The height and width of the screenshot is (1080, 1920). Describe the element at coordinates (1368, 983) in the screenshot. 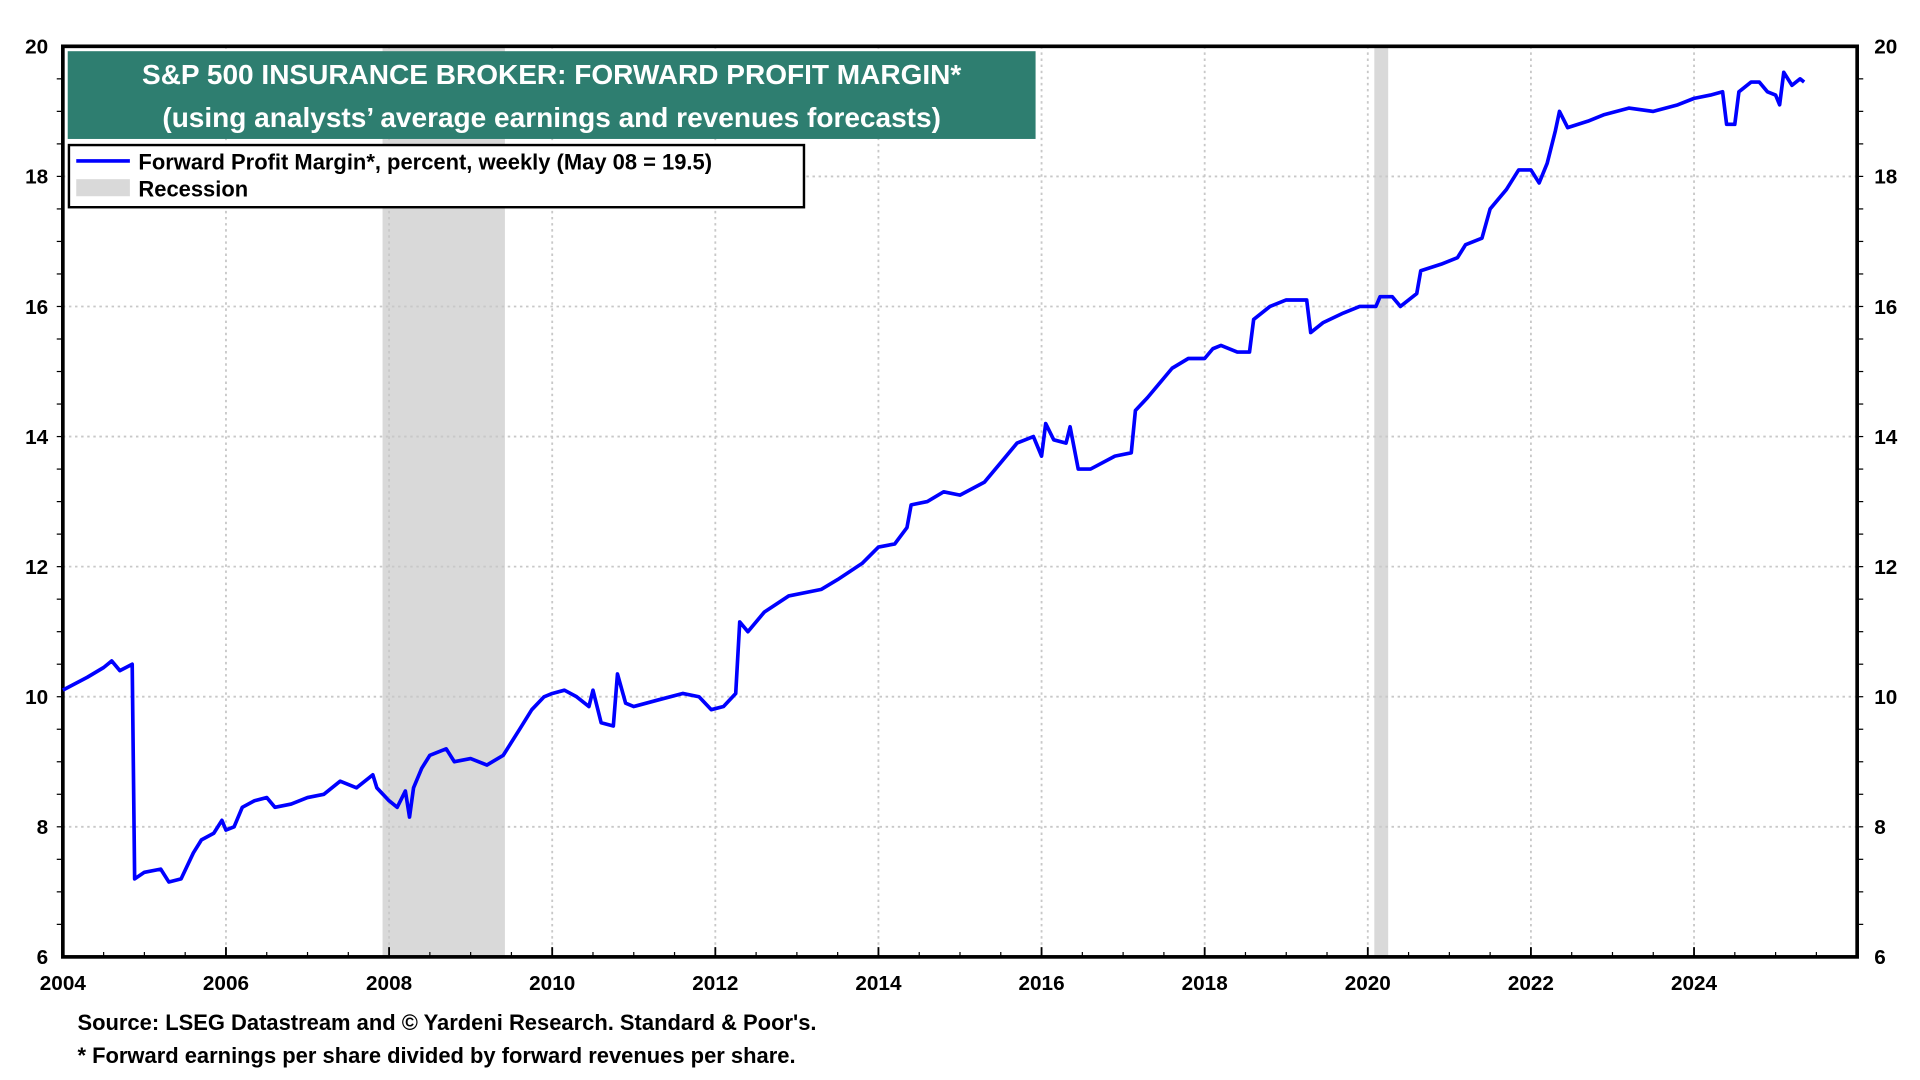

I see `x-tick-label: 2020` at that location.